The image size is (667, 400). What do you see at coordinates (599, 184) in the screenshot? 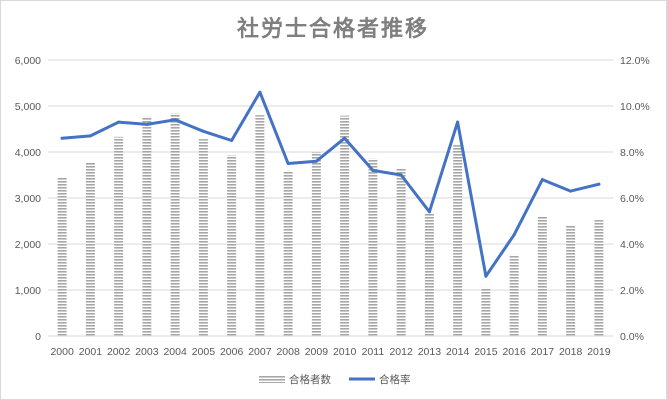
I see `line-point-2019` at bounding box center [599, 184].